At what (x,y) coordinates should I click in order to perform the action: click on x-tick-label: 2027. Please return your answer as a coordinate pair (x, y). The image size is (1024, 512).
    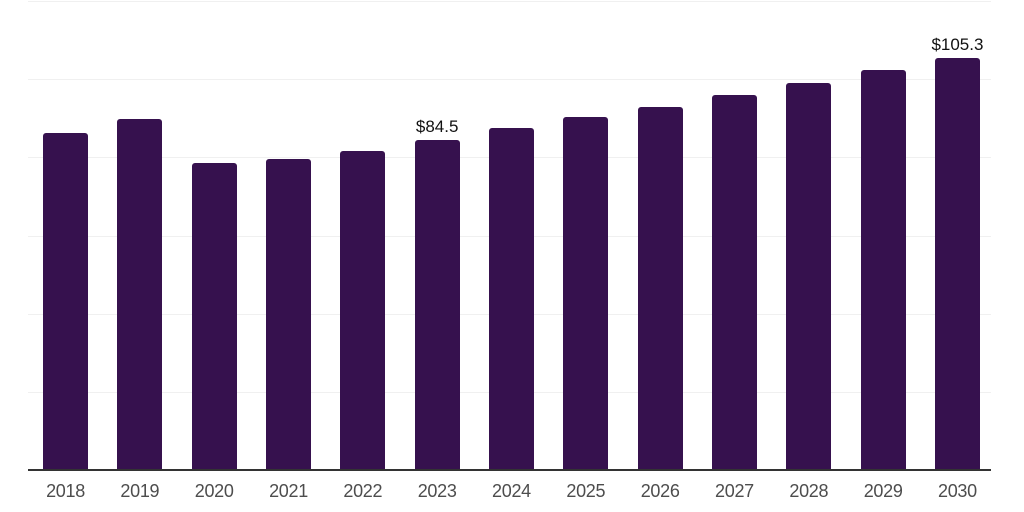
    Looking at the image, I should click on (734, 491).